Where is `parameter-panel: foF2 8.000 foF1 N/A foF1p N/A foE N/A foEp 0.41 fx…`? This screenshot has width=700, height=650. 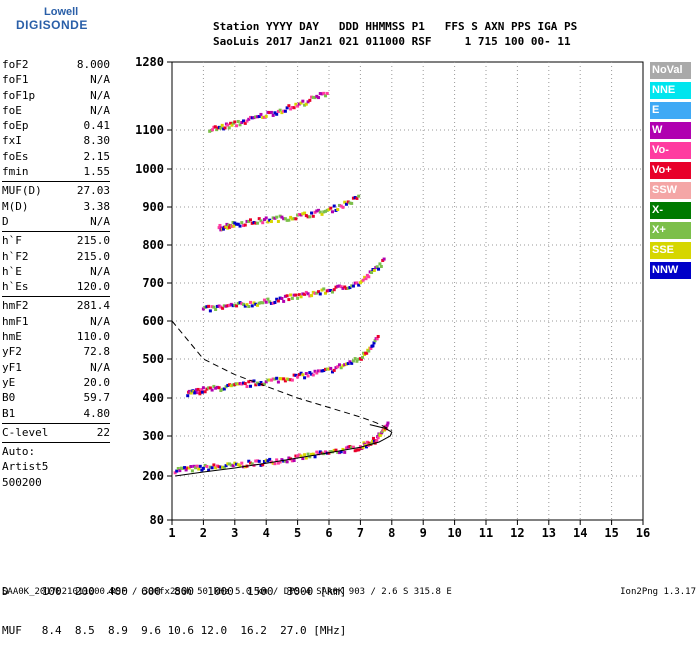
parameter-panel: foF2 8.000 foF1 N/A foF1p N/A foE N/A foEp 0.41 fx… is located at coordinates (56, 274).